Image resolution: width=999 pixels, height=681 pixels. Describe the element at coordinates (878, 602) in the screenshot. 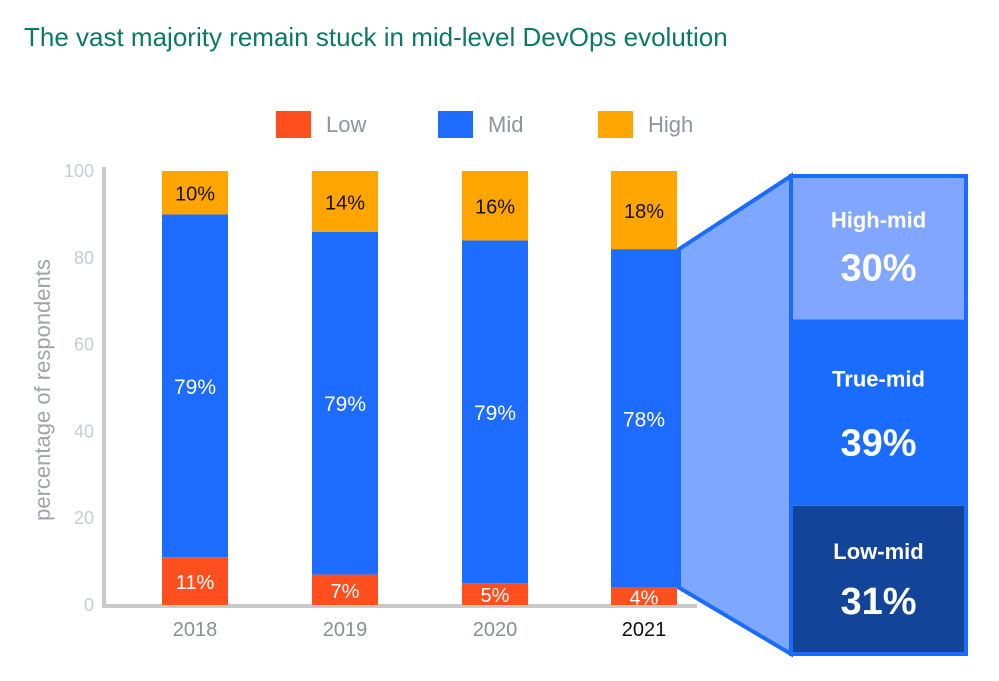

I see `breakdown-value-low-mid: 31%` at that location.